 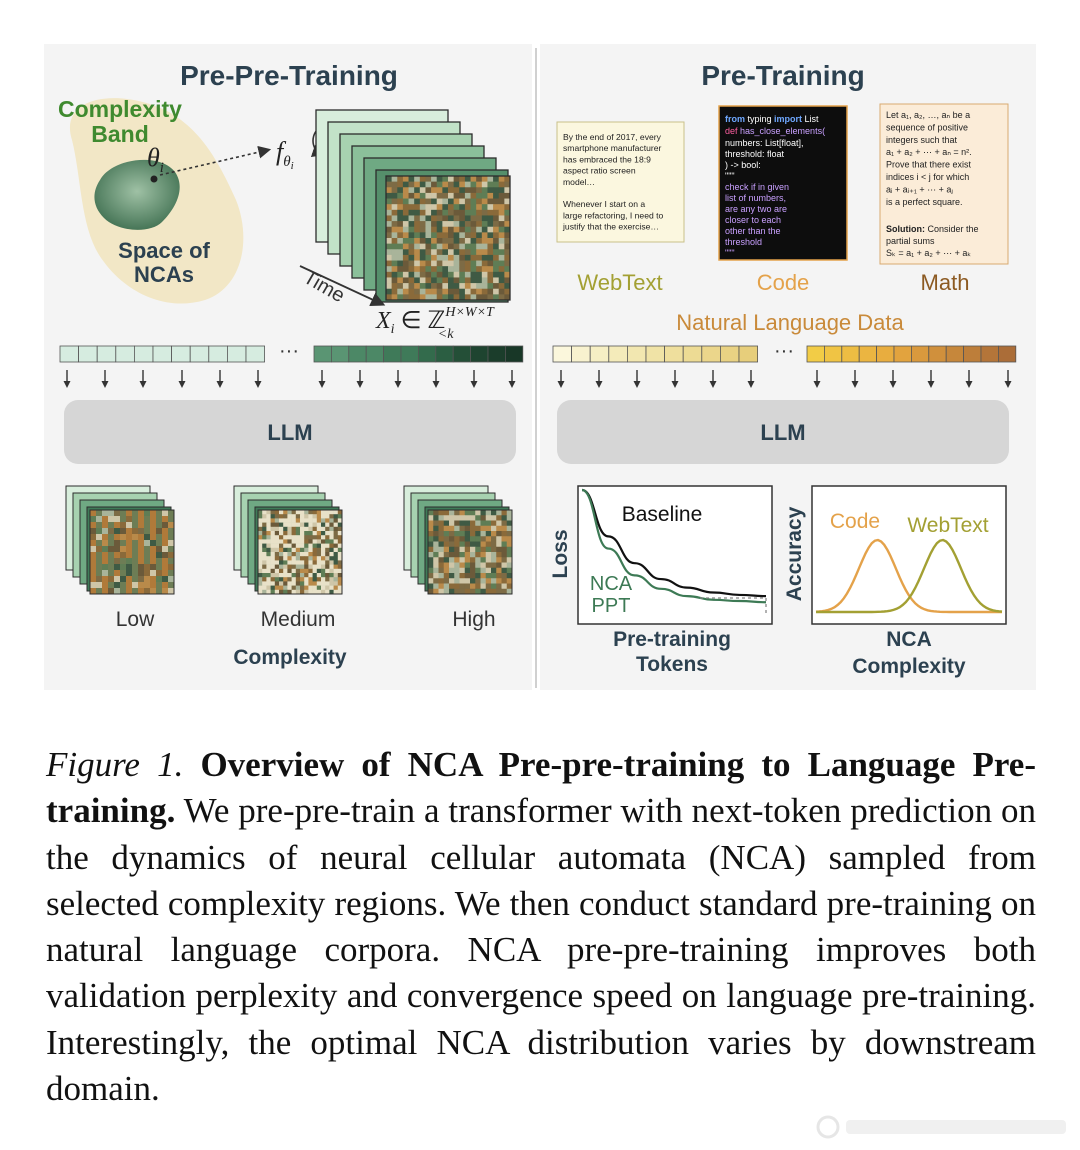 I want to click on card-line: indices i < j for which, so click(x=927, y=177).